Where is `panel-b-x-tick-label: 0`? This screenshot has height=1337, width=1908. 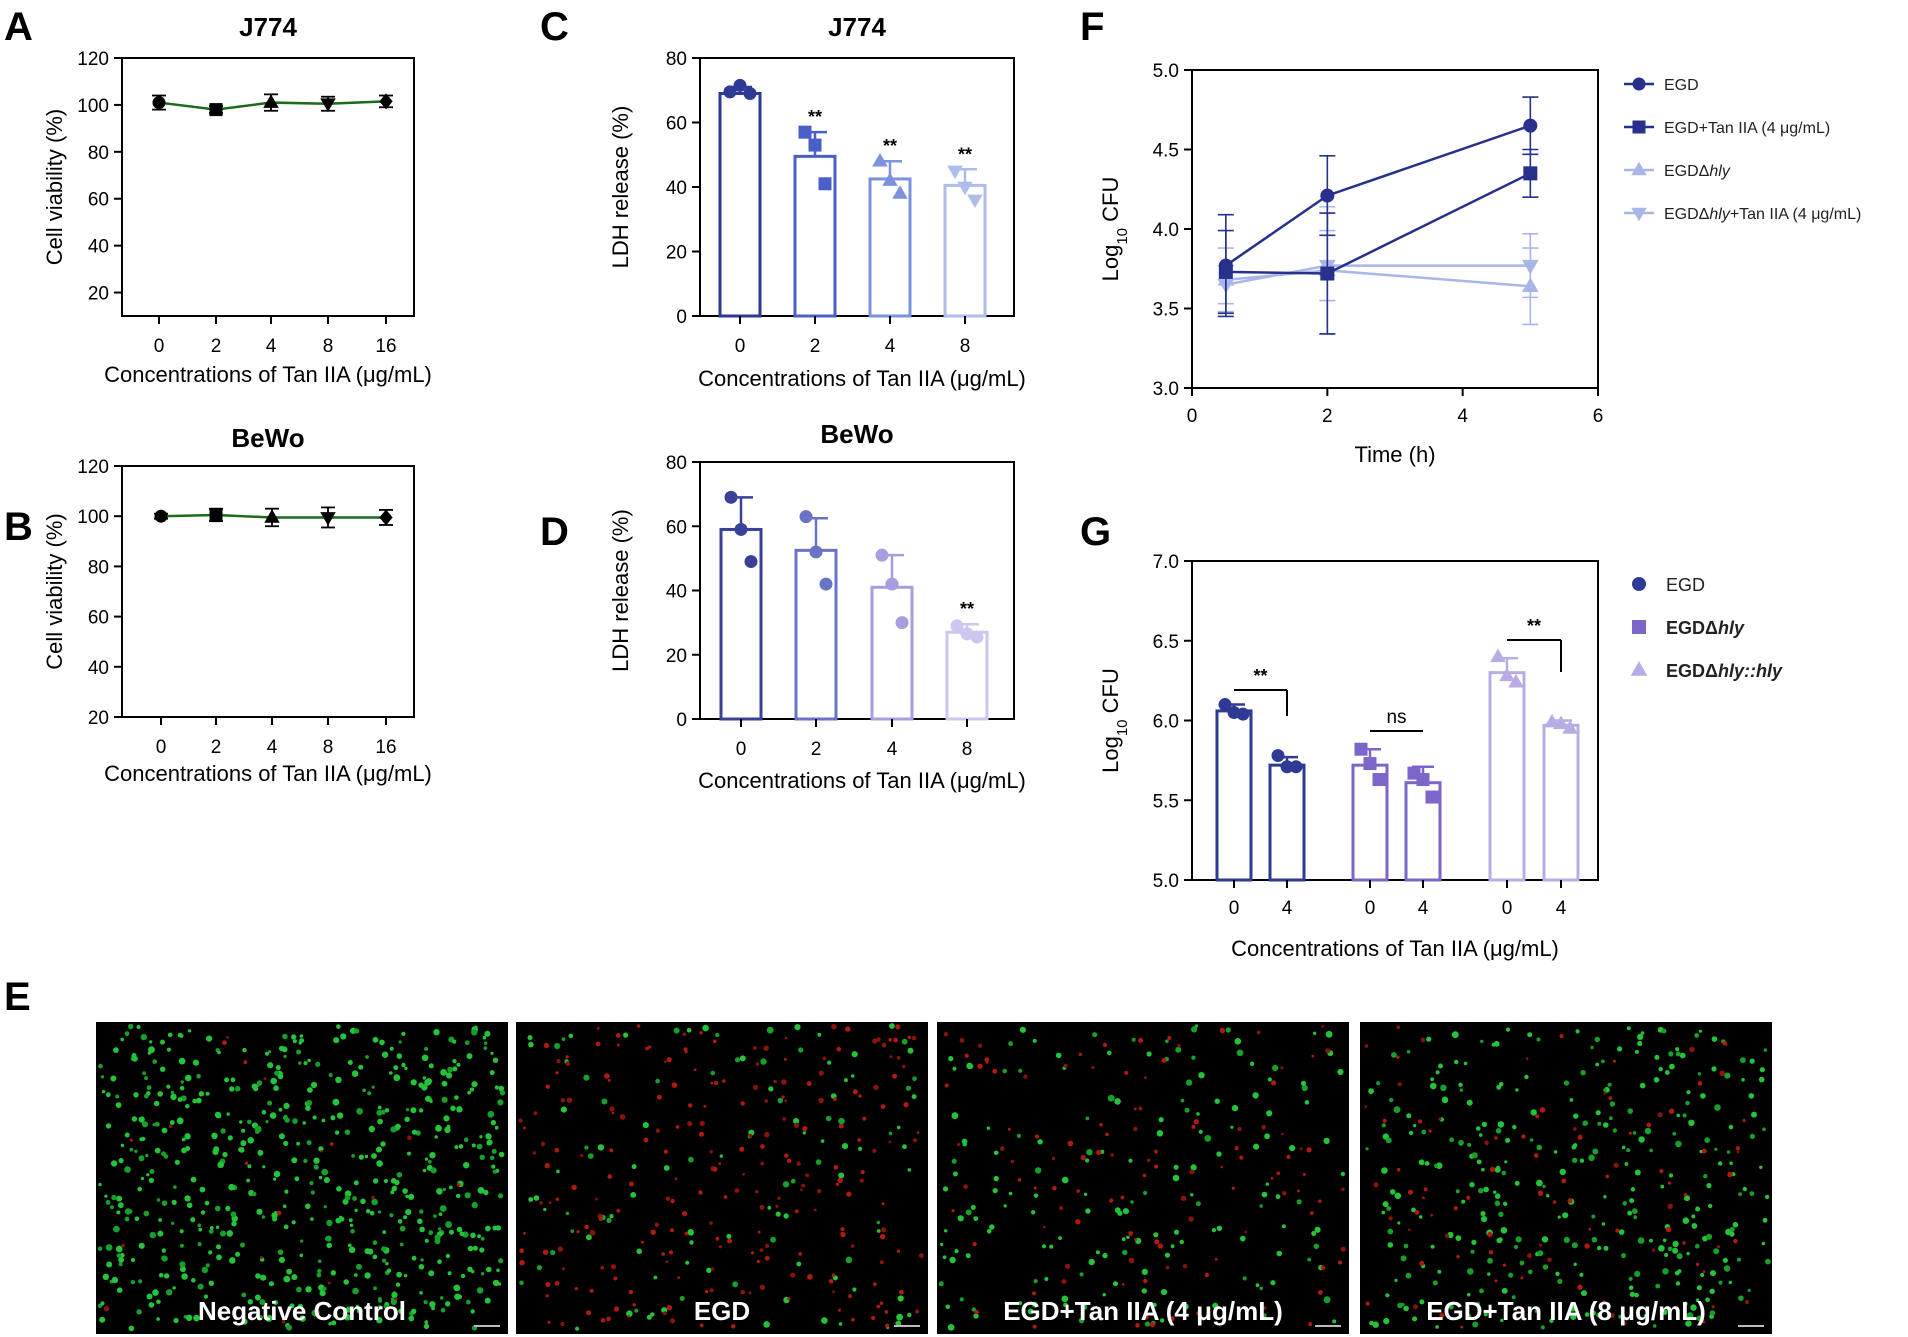 panel-b-x-tick-label: 0 is located at coordinates (161, 747).